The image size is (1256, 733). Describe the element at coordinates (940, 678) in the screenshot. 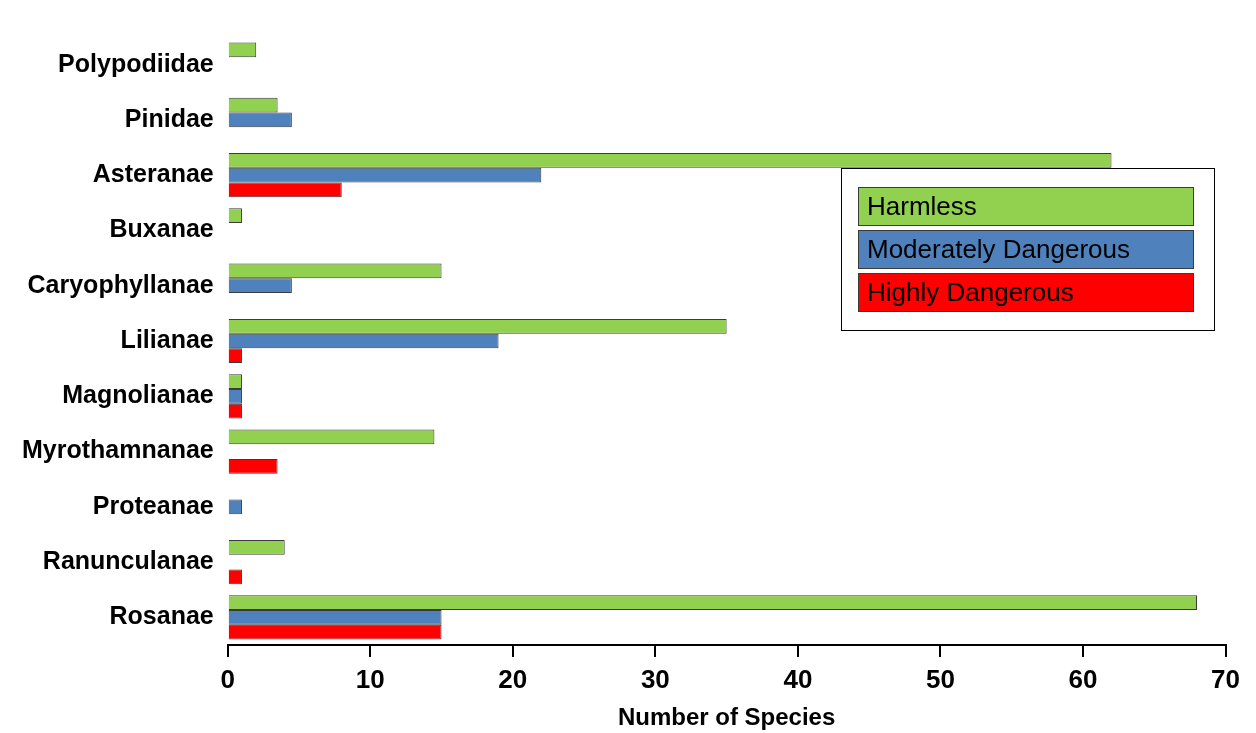

I see `x-tick-label: 50` at that location.